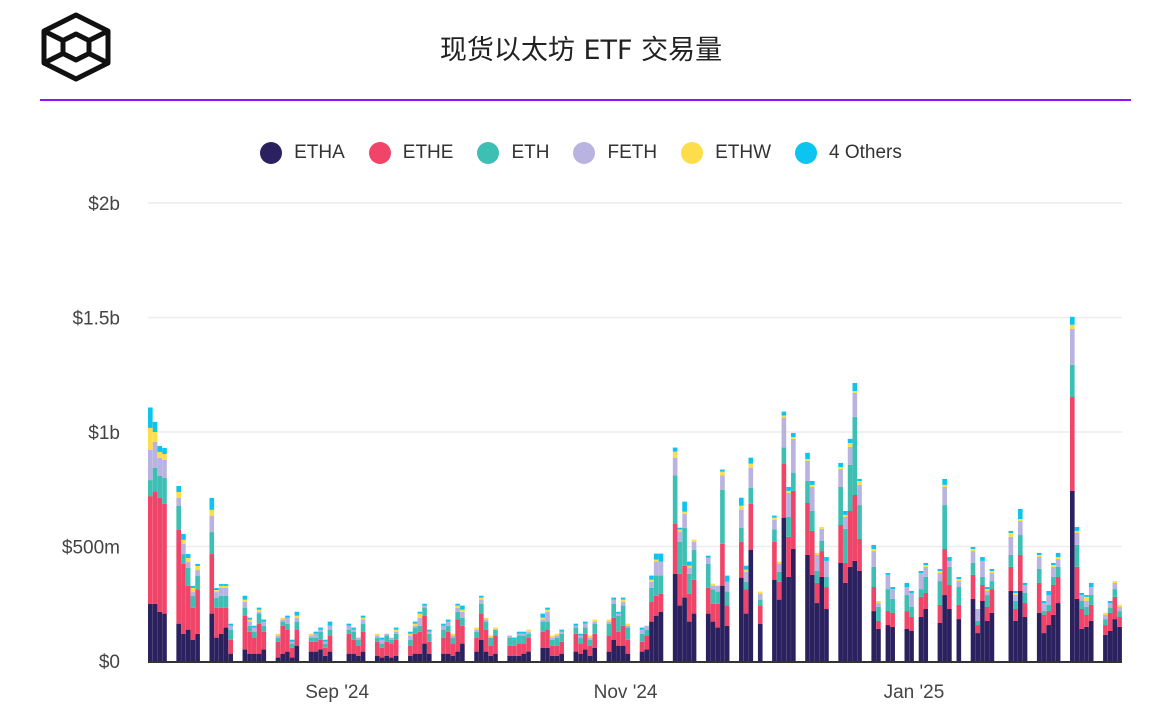 The height and width of the screenshot is (714, 1162). What do you see at coordinates (848, 153) in the screenshot?
I see `legend-item: 4 Others` at bounding box center [848, 153].